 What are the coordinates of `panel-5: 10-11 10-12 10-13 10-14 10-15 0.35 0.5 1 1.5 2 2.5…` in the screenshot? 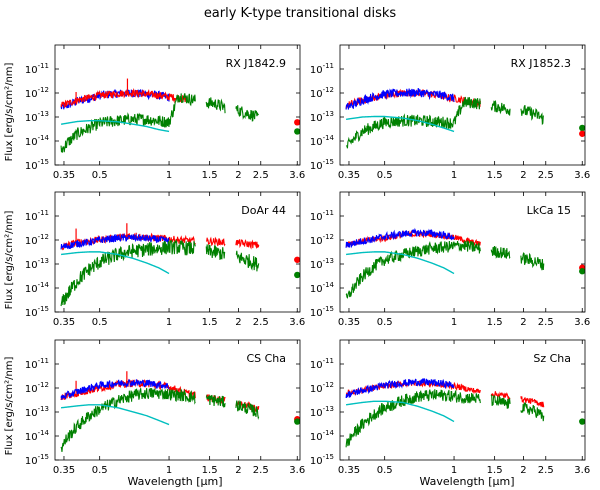 It's located at (165, 407).